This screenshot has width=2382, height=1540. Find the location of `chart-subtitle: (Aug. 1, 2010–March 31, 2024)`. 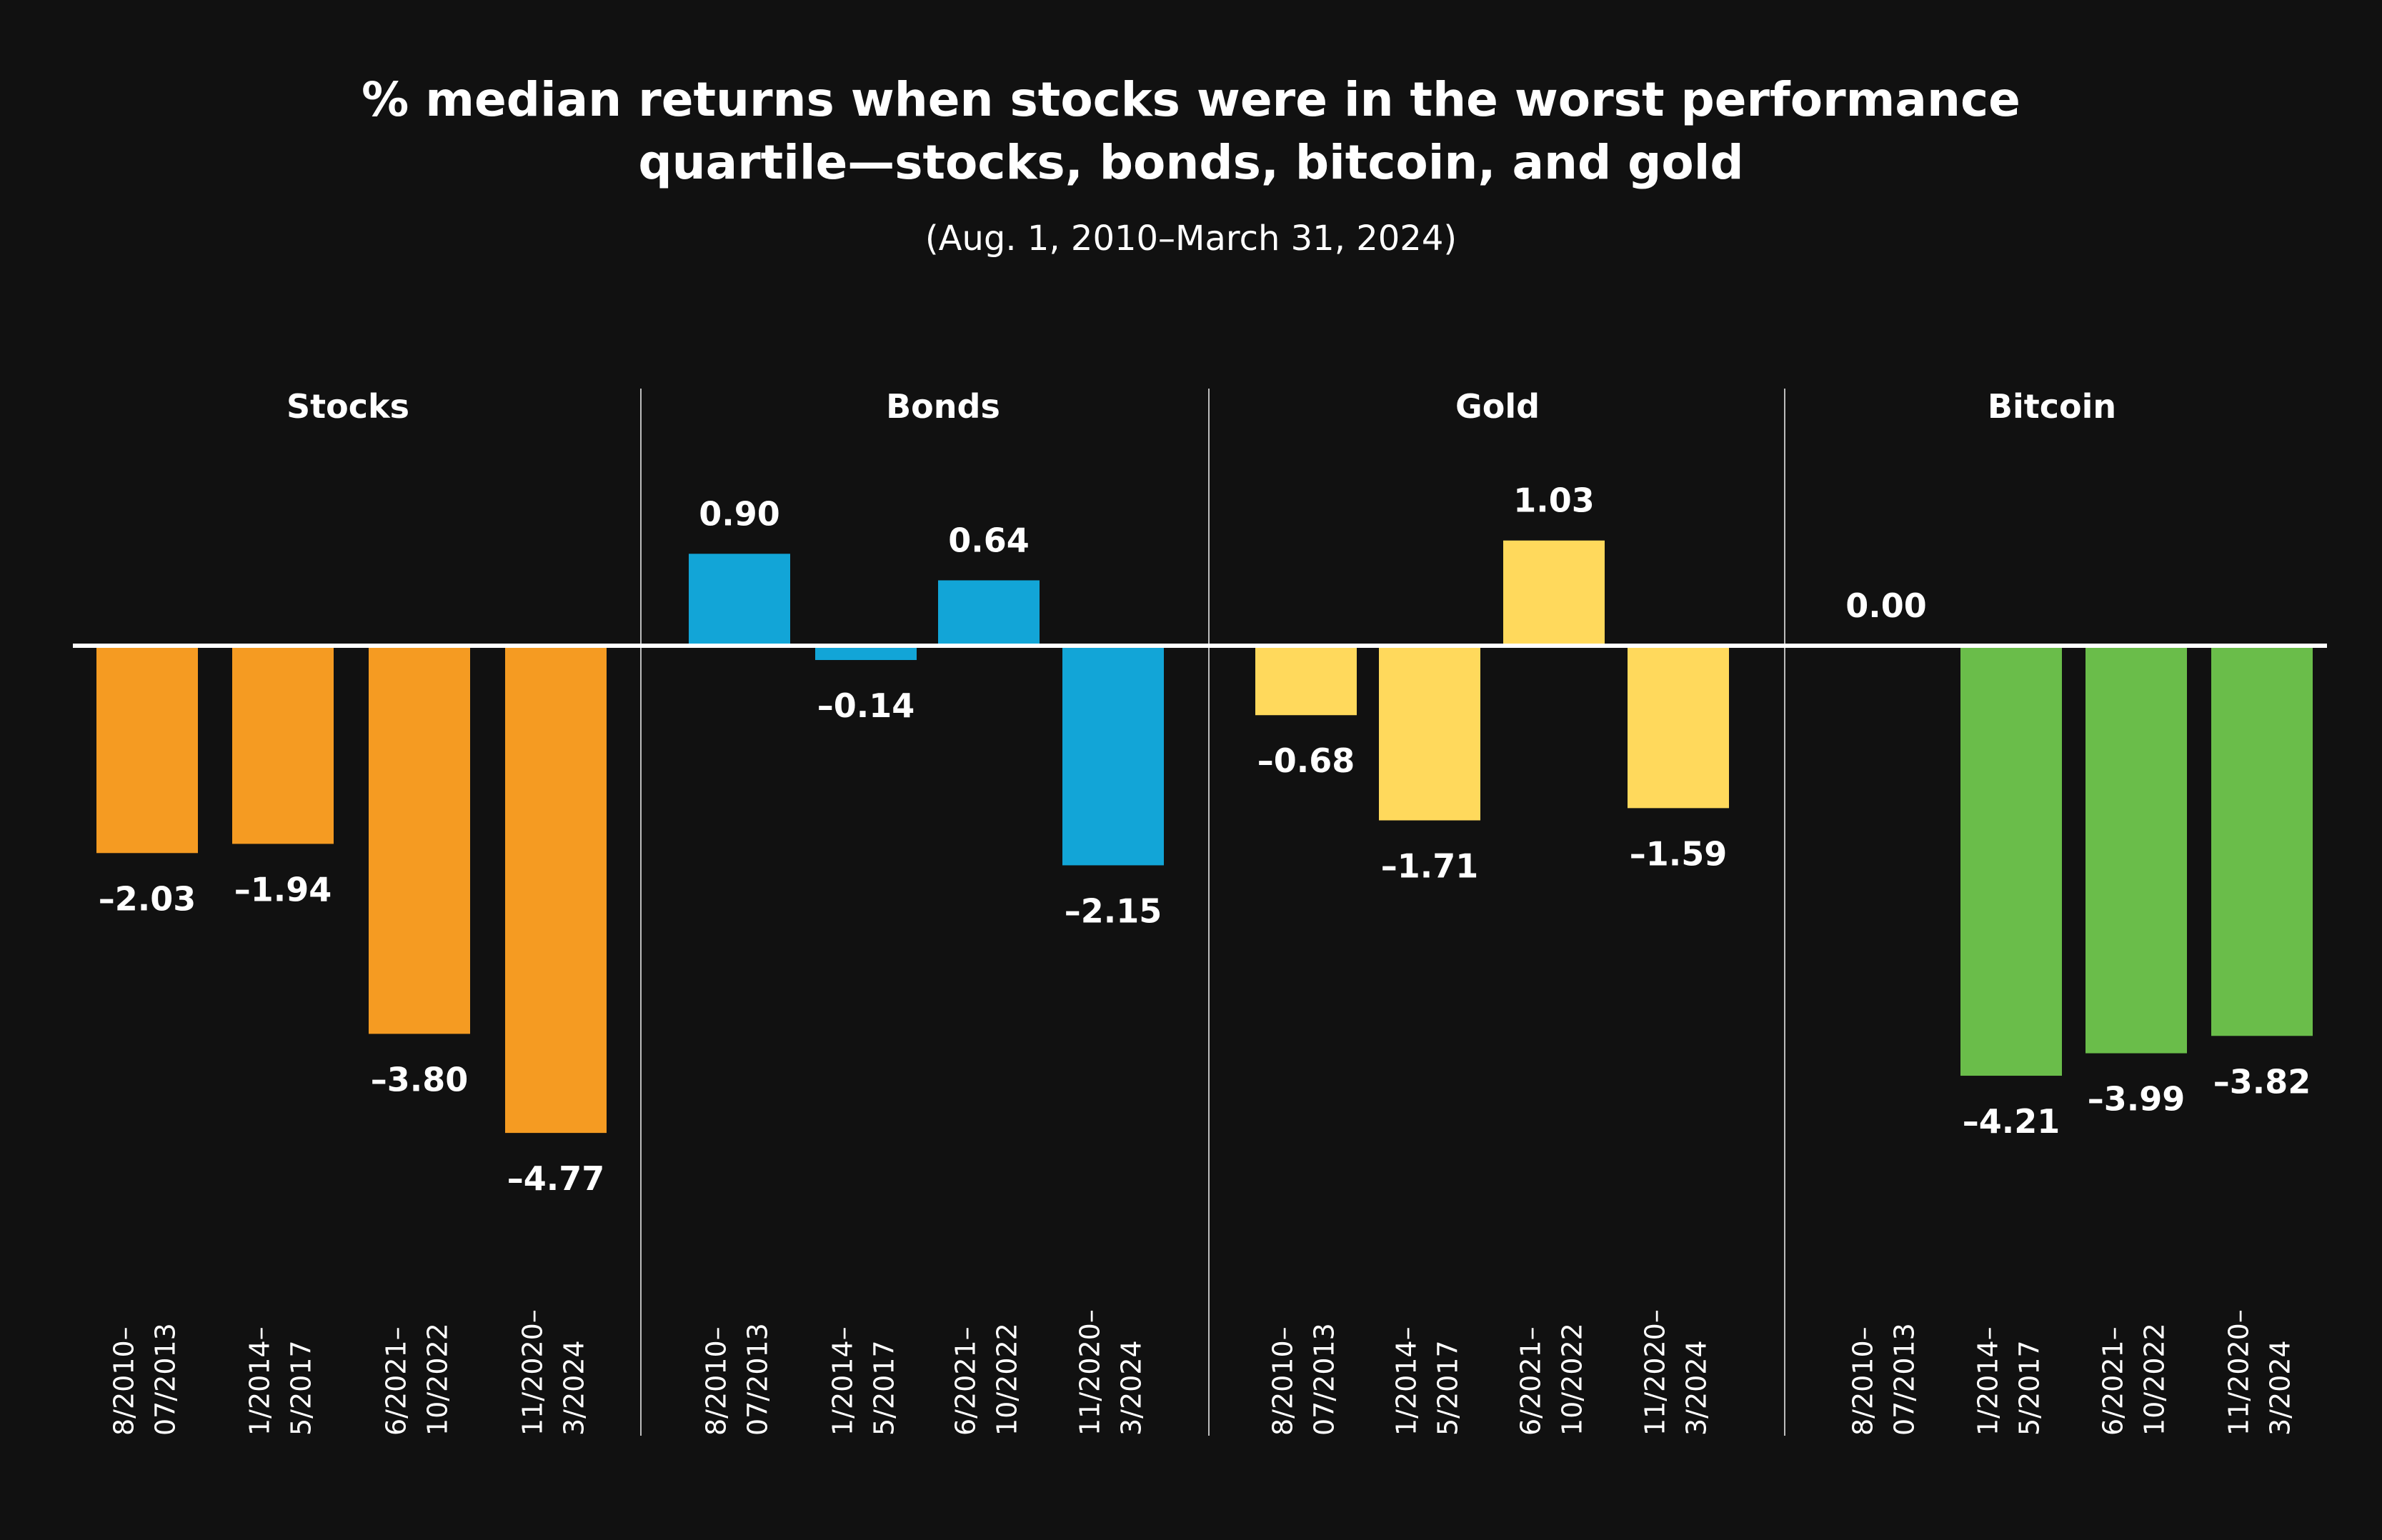

chart-subtitle: (Aug. 1, 2010–March 31, 2024) is located at coordinates (1191, 239).